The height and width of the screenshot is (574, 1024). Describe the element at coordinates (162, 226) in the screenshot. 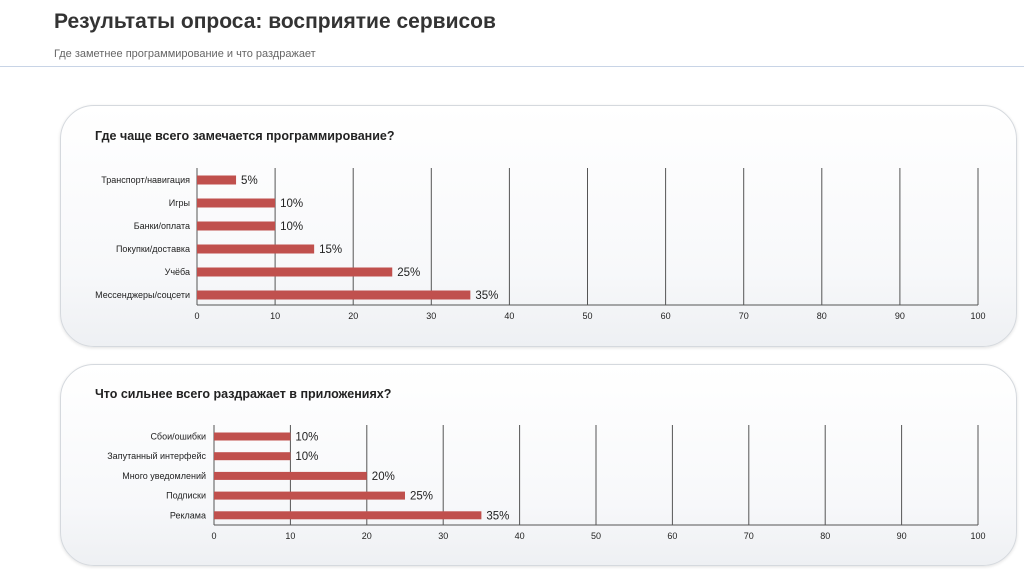

I see `category-label: Банки/оплата` at that location.